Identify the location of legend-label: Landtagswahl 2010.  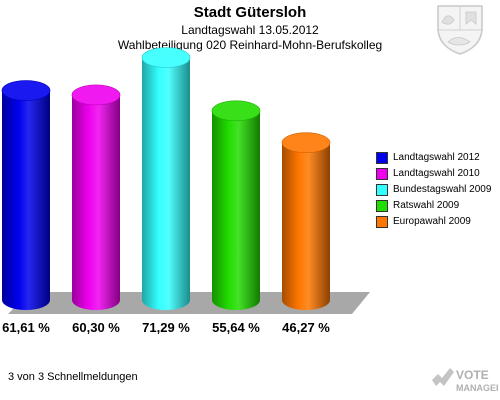
(436, 173).